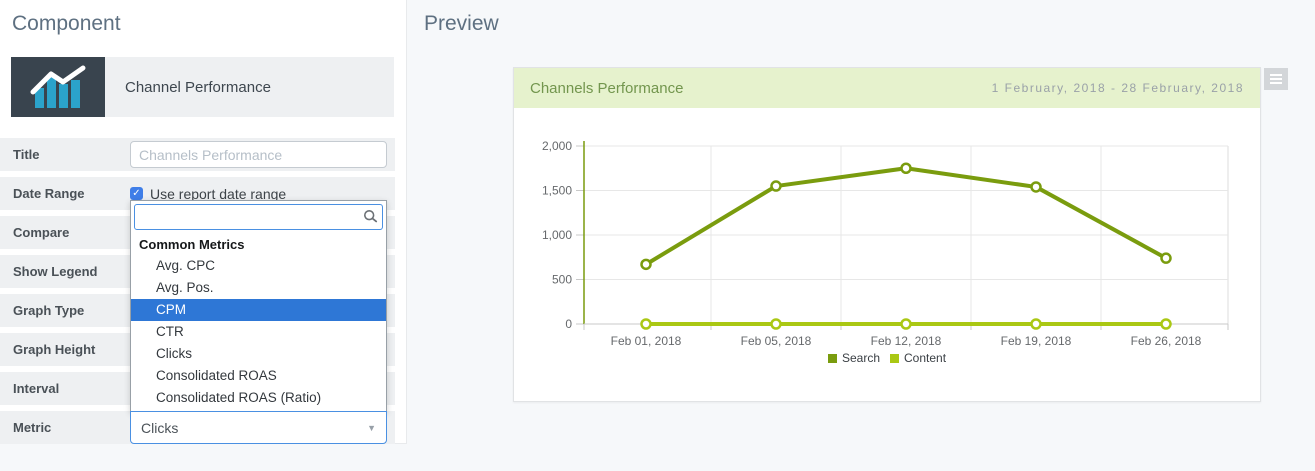 The width and height of the screenshot is (1315, 471). I want to click on component-card-label: Channel Performance, so click(249, 87).